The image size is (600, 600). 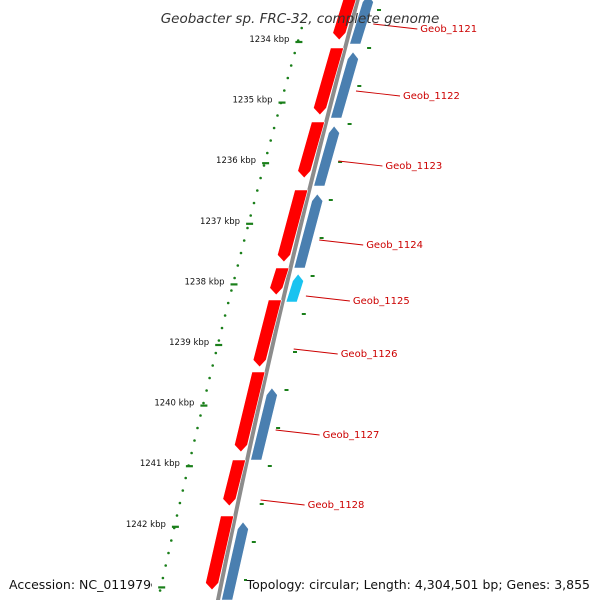 What do you see at coordinates (394, 245) in the screenshot?
I see `gene-label: Geob_1124` at bounding box center [394, 245].